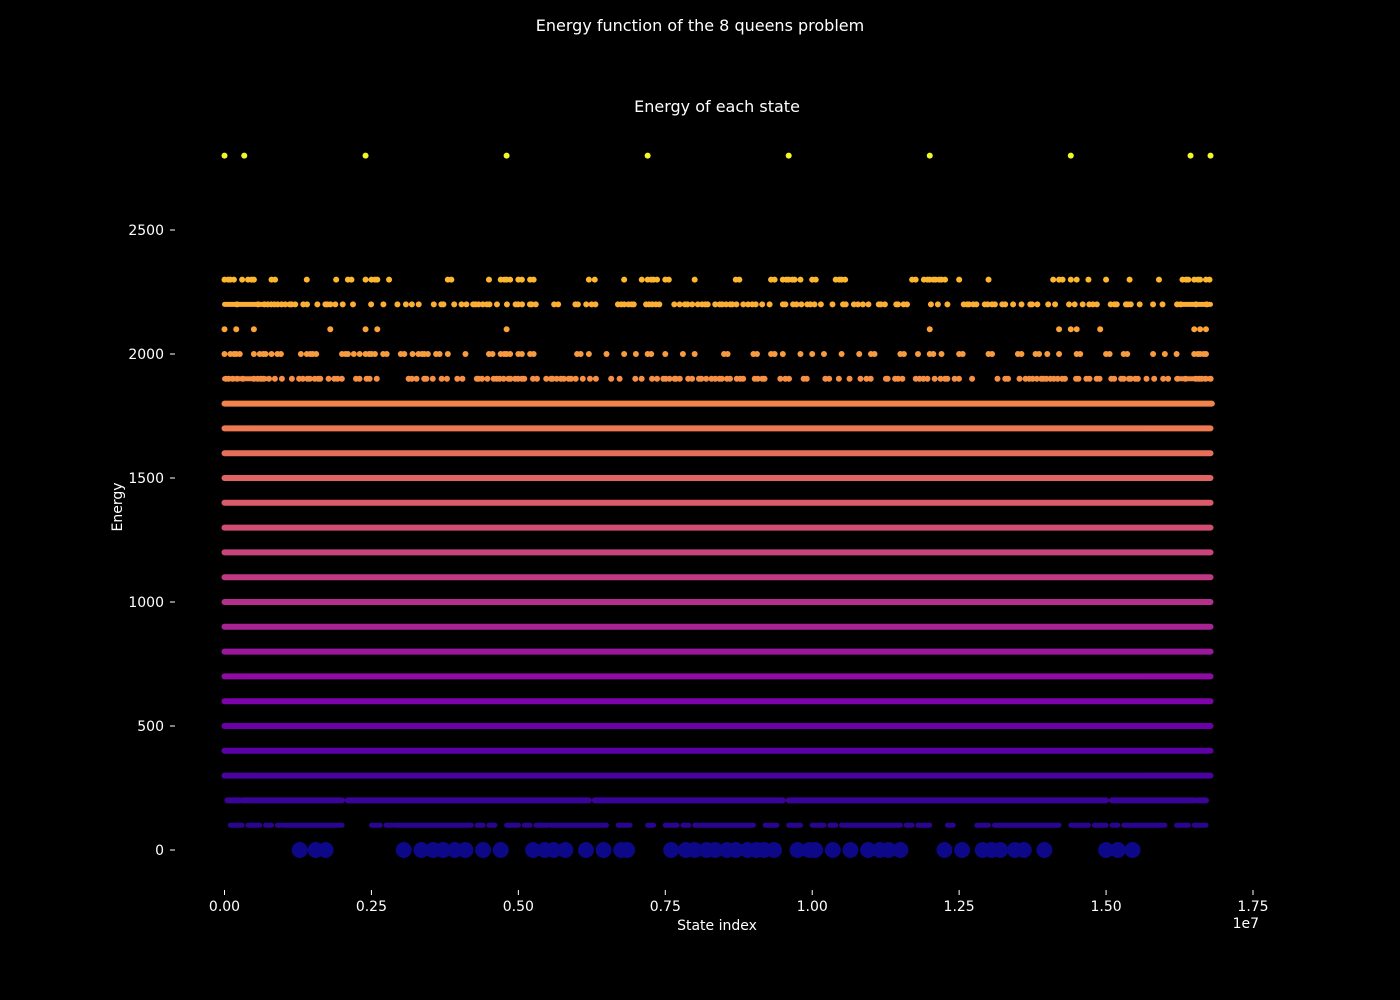  Describe the element at coordinates (371, 907) in the screenshot. I see `x-tick-label: 0.25` at that location.